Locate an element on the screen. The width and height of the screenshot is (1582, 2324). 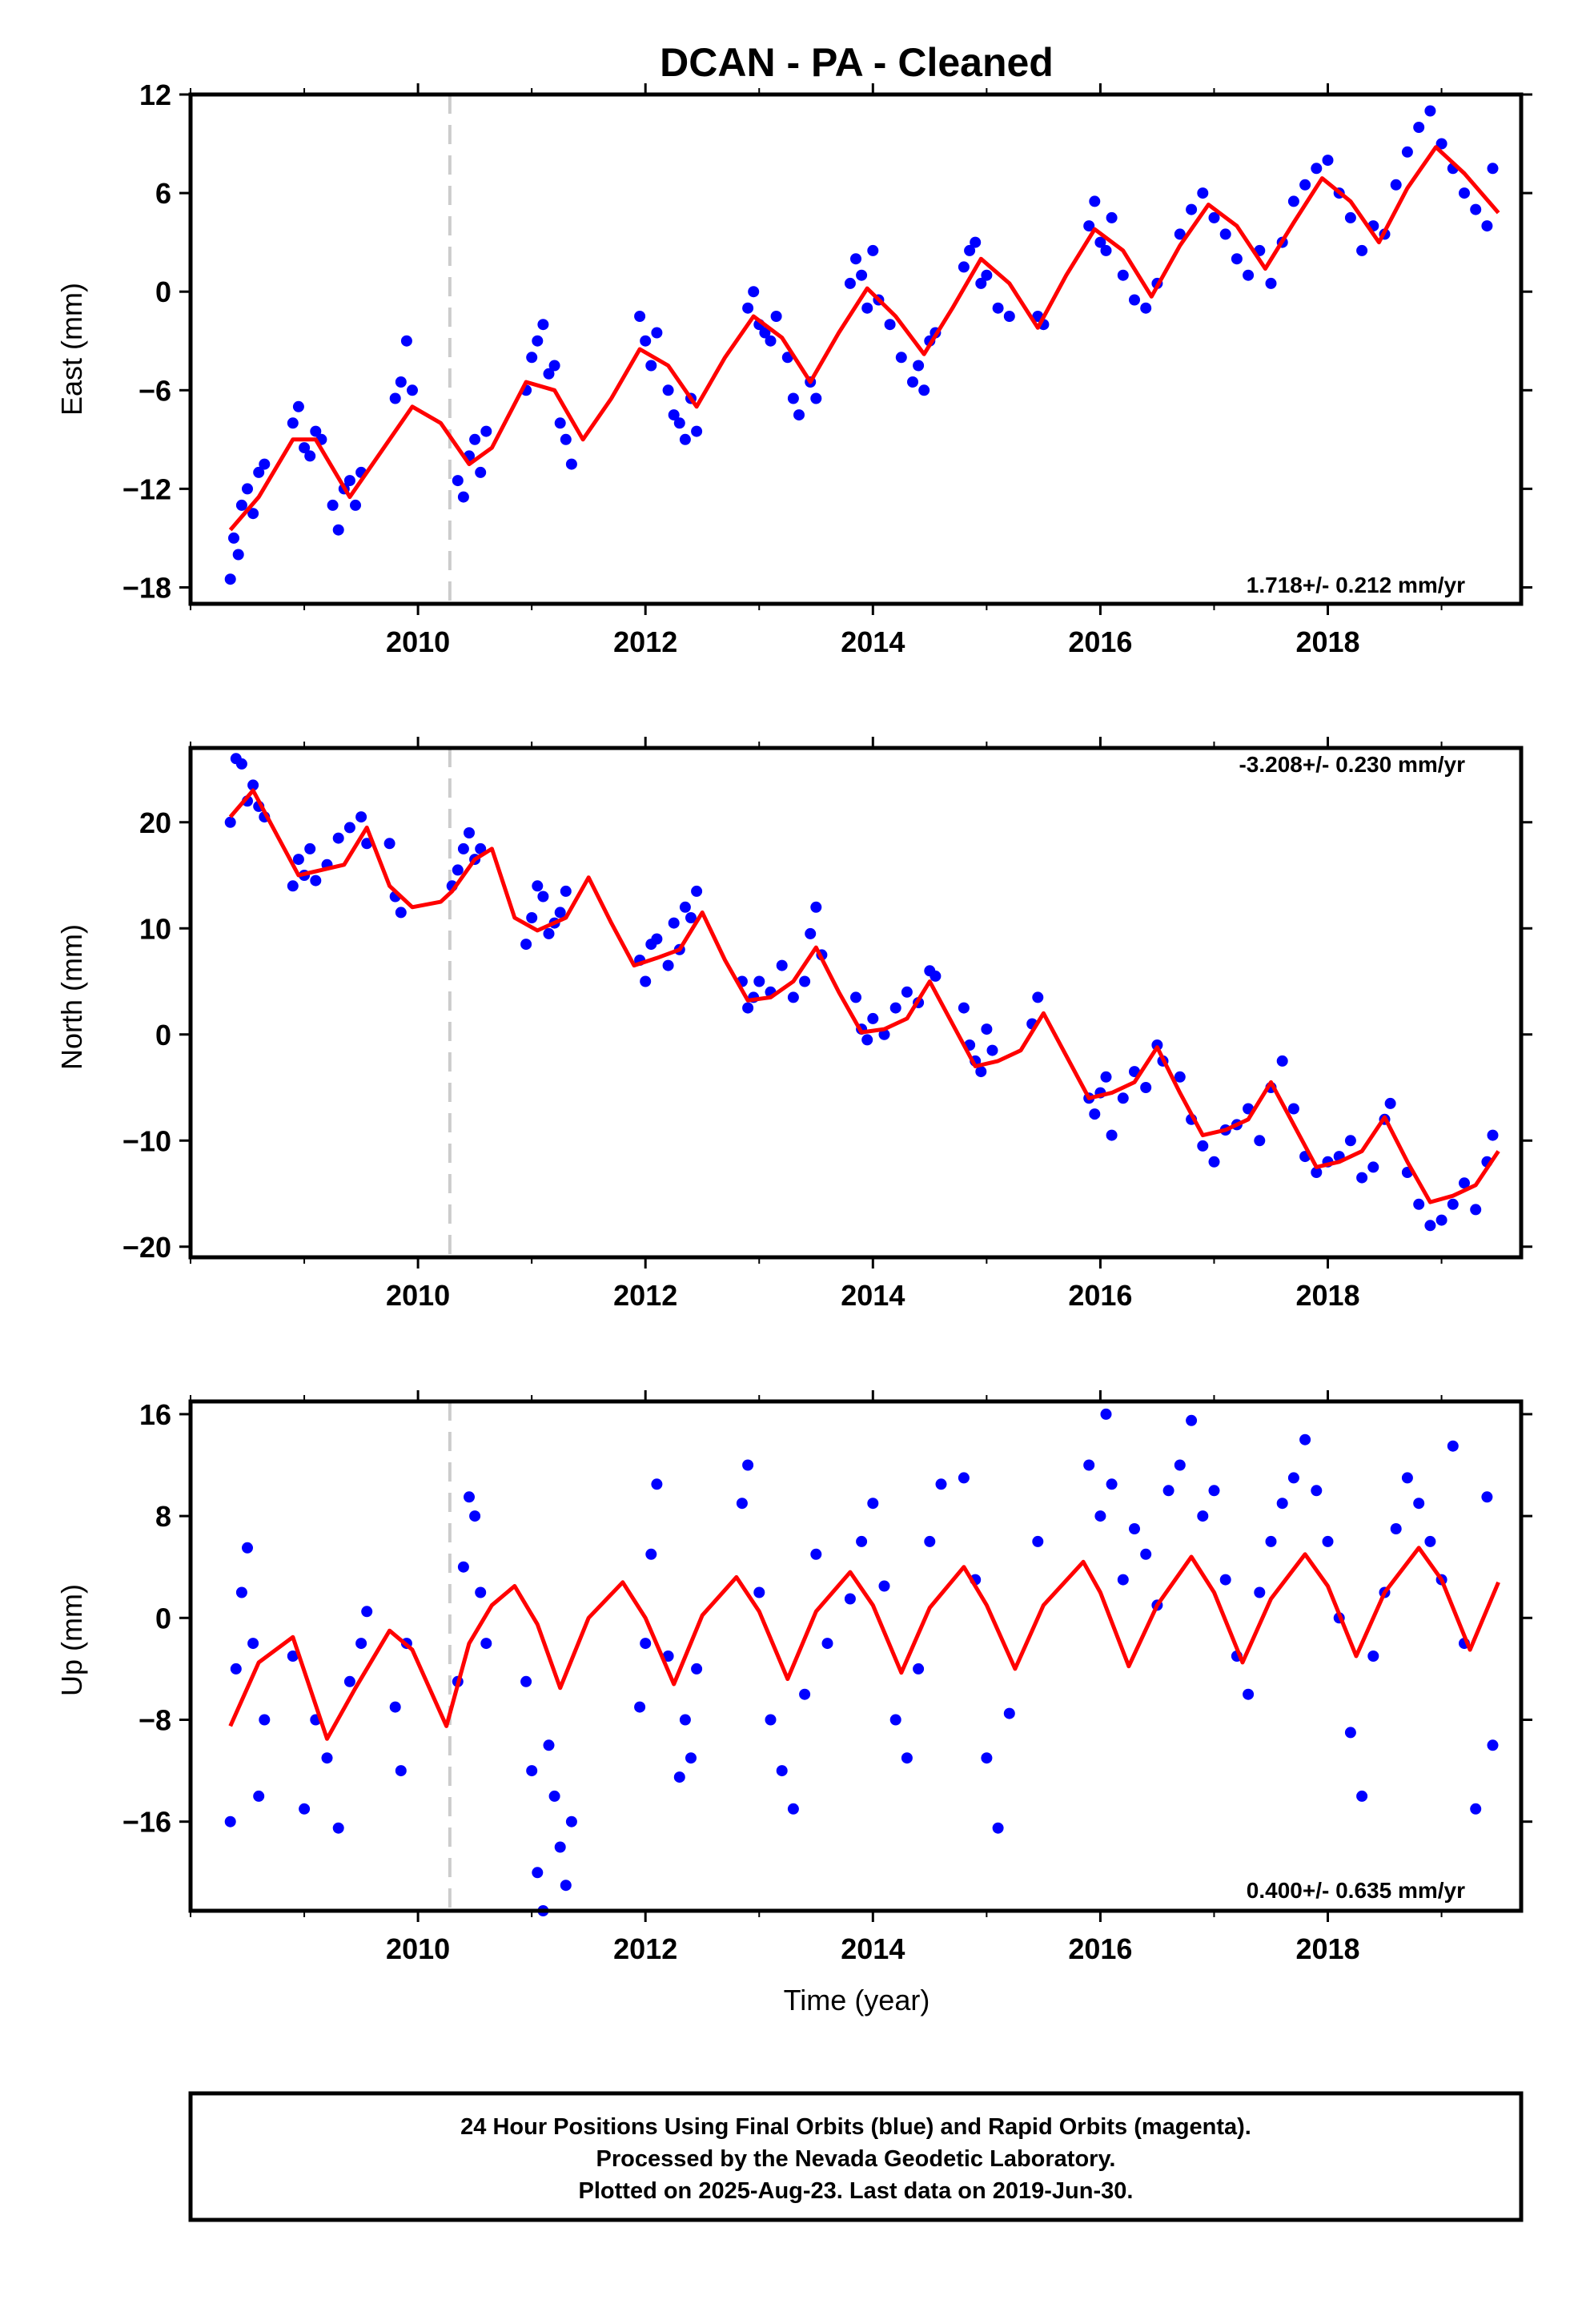
east-ytick-label: 12 is located at coordinates (155, 94).